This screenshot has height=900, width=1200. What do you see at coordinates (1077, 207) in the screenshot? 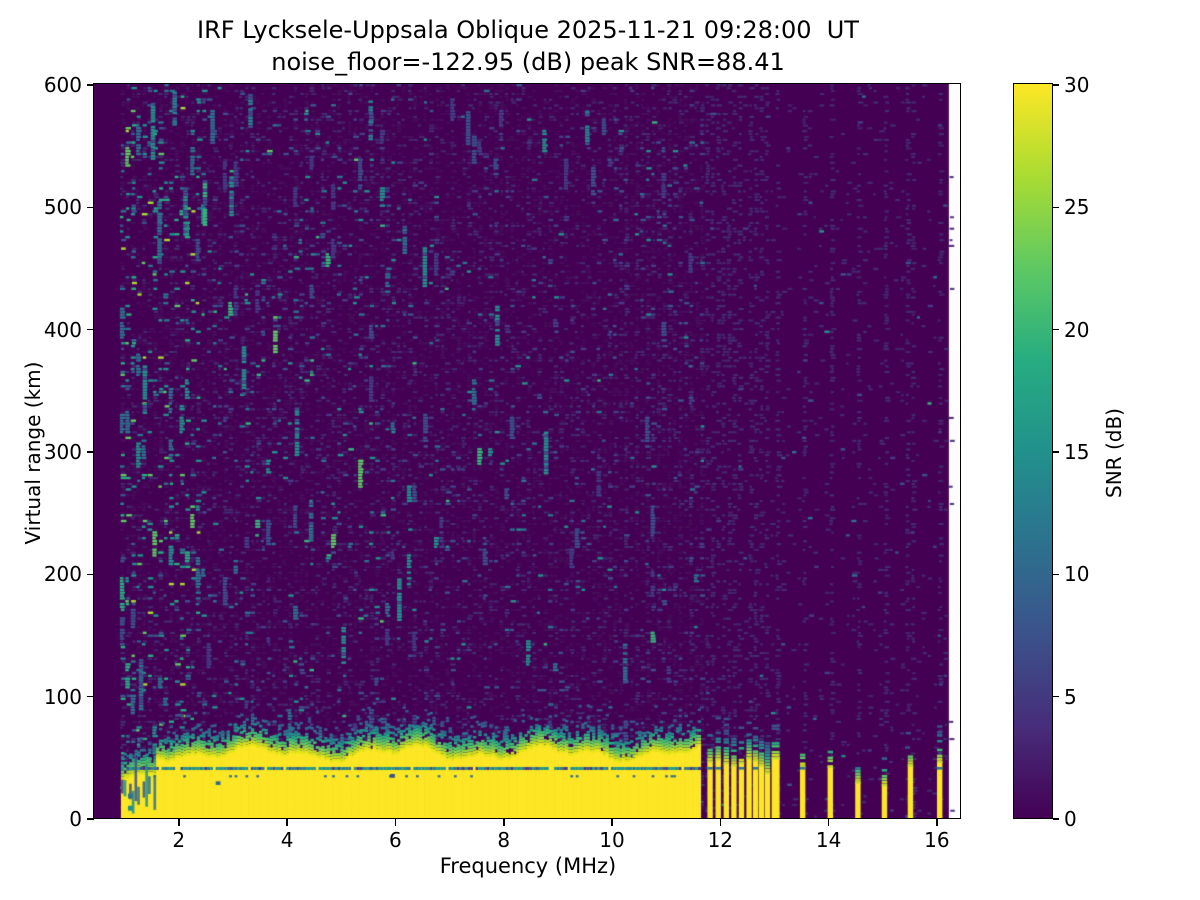
I see `colorbar-tick-label: 25` at bounding box center [1077, 207].